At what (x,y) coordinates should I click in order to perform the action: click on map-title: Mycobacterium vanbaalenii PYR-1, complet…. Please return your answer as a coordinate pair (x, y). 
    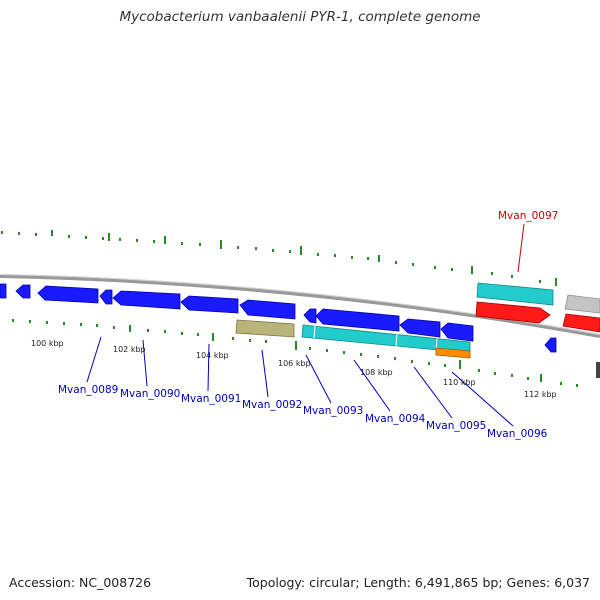
    Looking at the image, I should click on (300, 17).